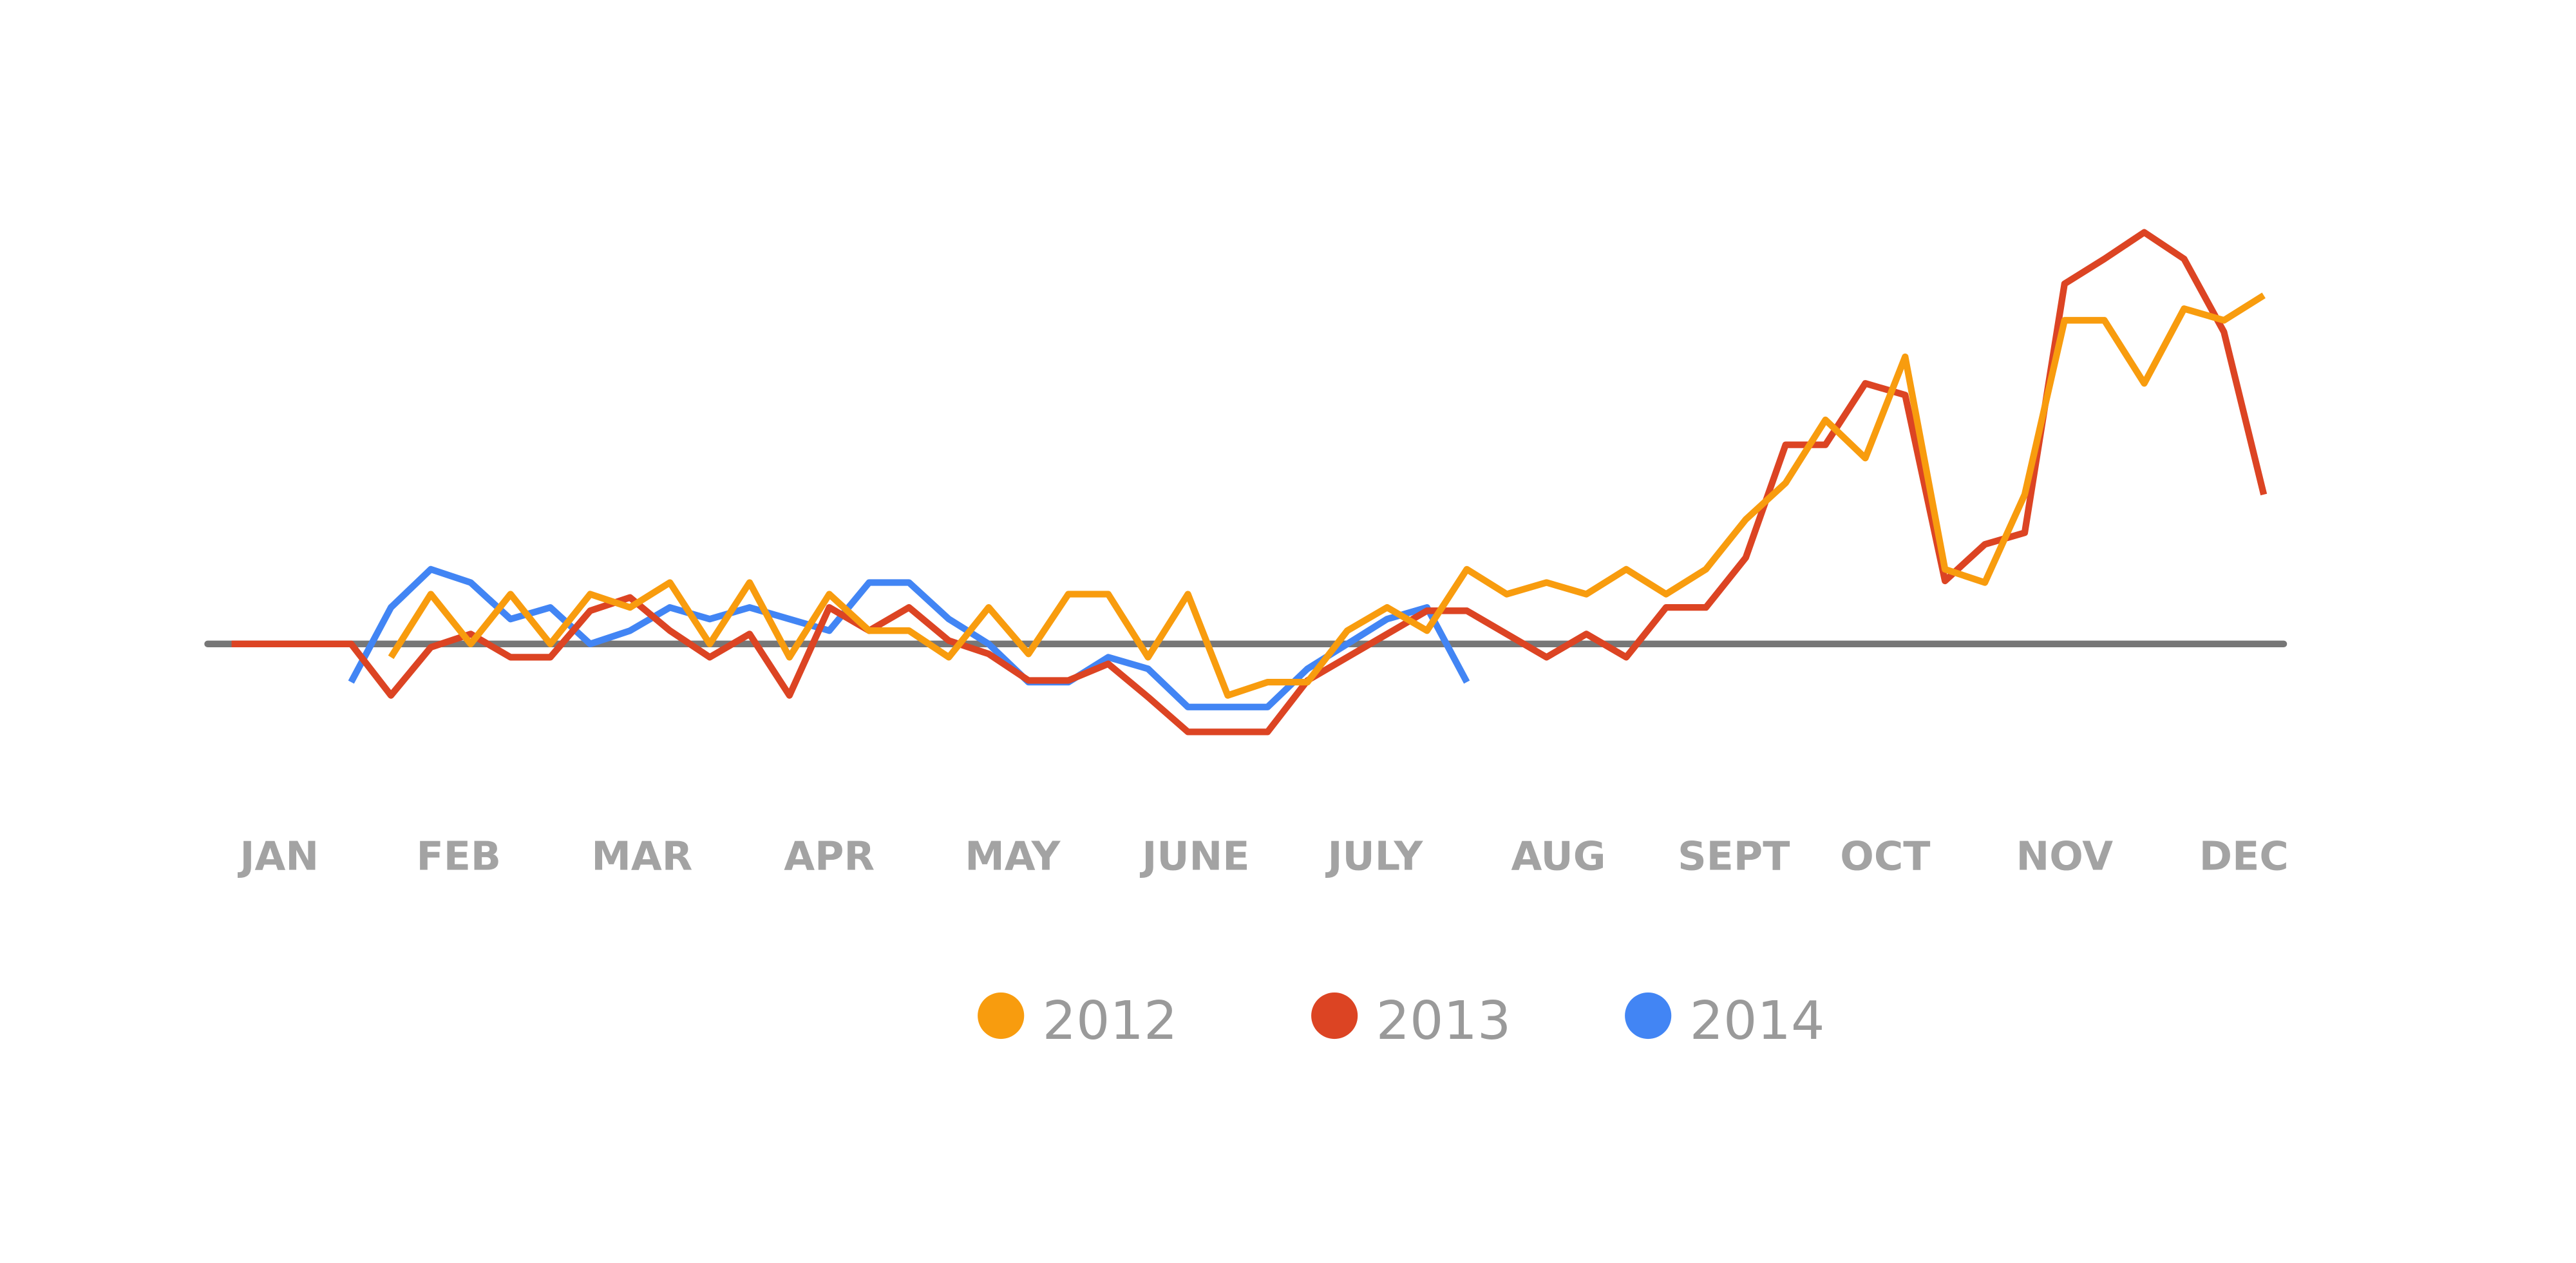 This screenshot has height=1263, width=2576. What do you see at coordinates (1734, 856) in the screenshot?
I see `x-tick-label: SEPT` at bounding box center [1734, 856].